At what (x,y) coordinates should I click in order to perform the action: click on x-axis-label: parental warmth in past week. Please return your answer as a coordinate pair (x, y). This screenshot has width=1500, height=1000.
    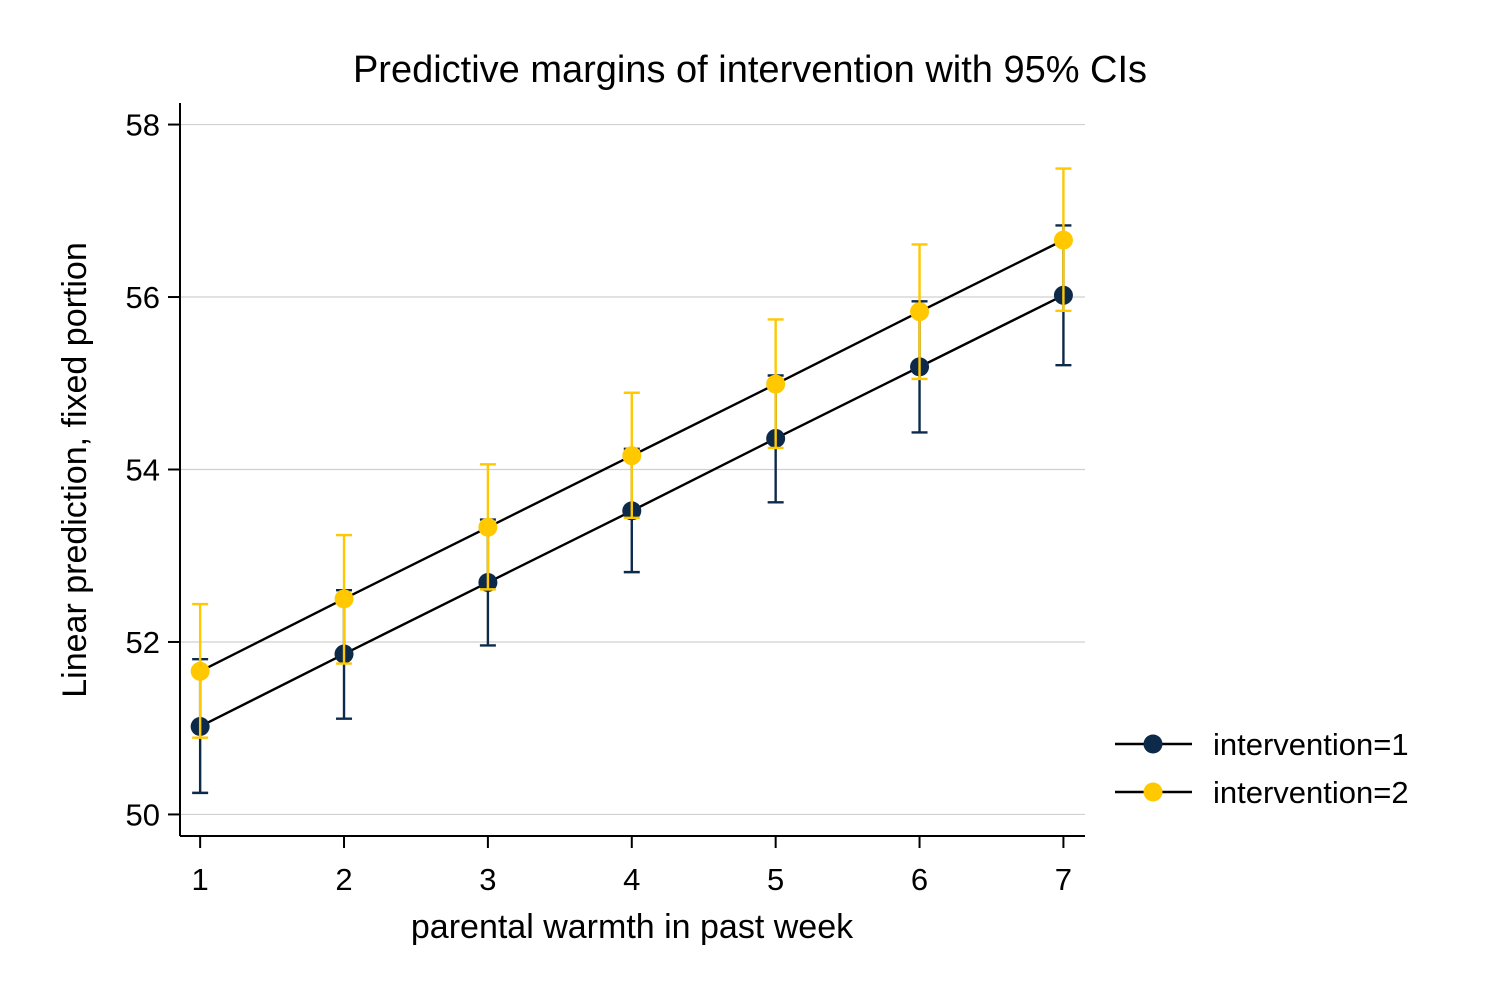
    Looking at the image, I should click on (632, 927).